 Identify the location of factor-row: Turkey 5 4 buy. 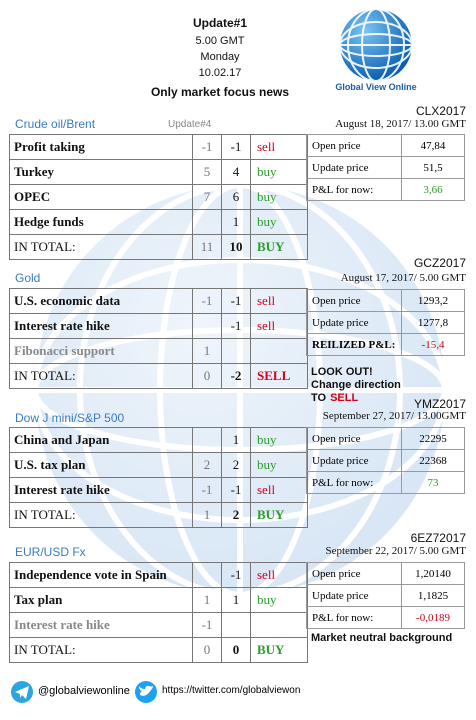
(158, 172).